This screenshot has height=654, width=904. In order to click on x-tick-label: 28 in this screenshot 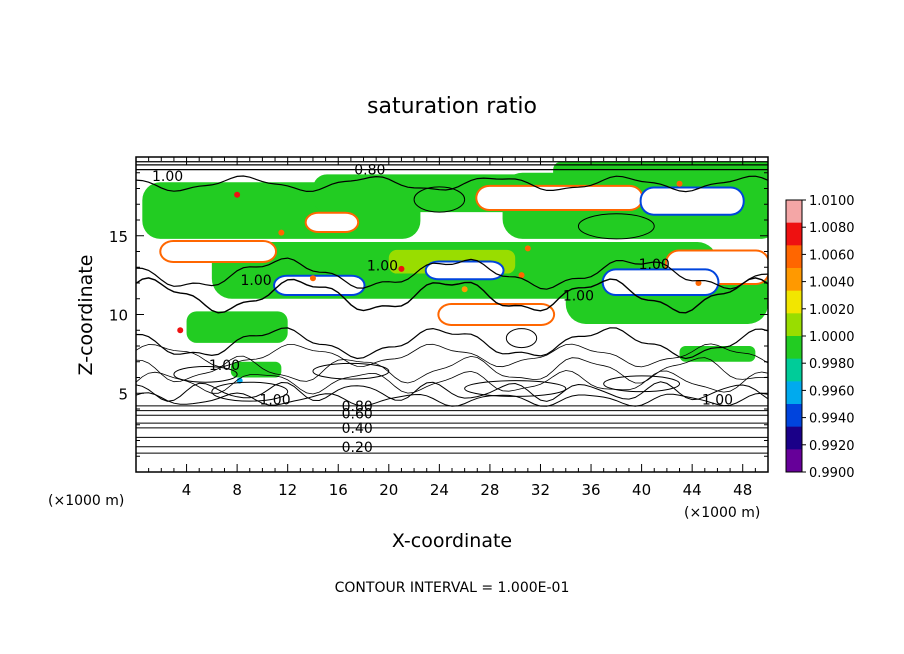, I will do `click(489, 490)`.